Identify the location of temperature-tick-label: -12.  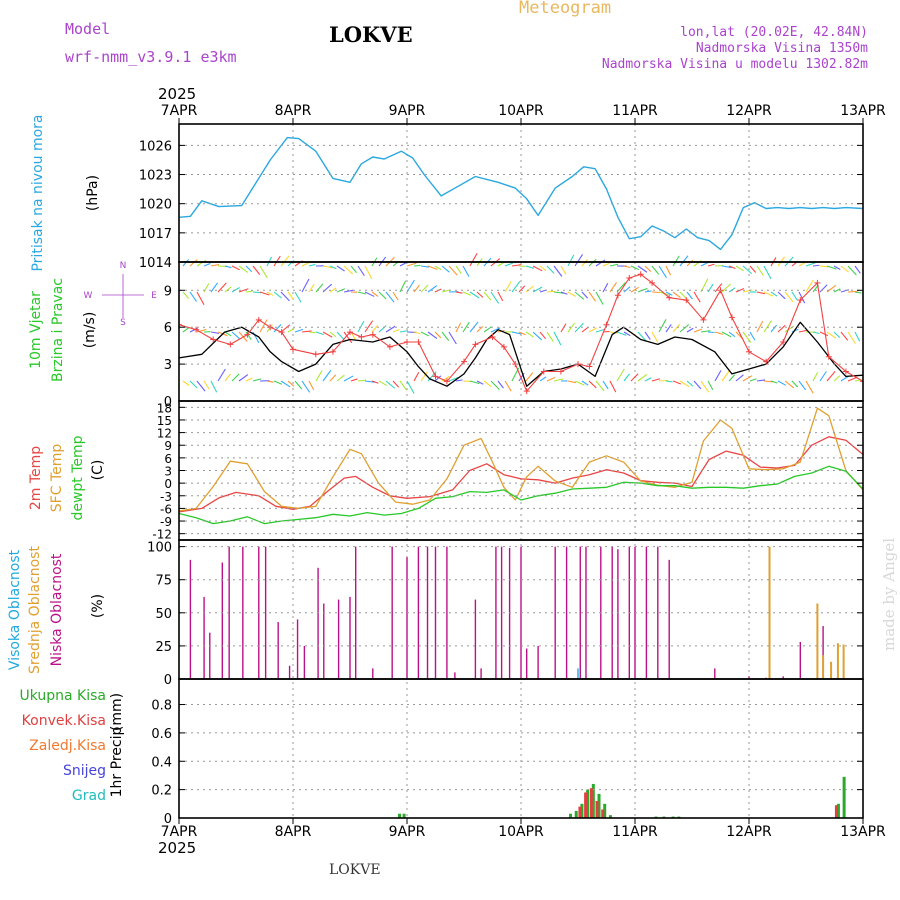
(162, 535).